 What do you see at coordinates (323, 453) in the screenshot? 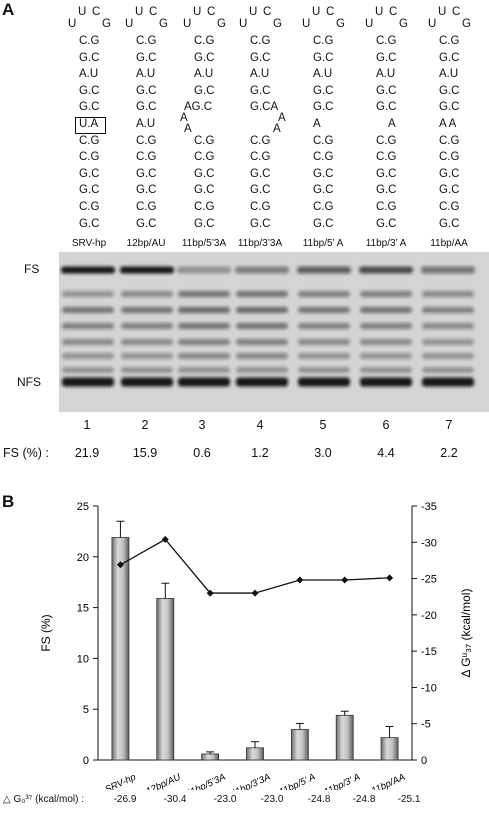
I see `fs-value: 3.0` at bounding box center [323, 453].